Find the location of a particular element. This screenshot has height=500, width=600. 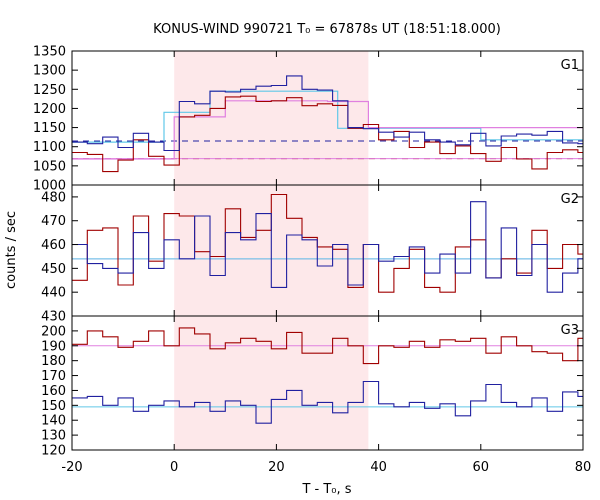

y-tick-label: 440 is located at coordinates (53, 293).